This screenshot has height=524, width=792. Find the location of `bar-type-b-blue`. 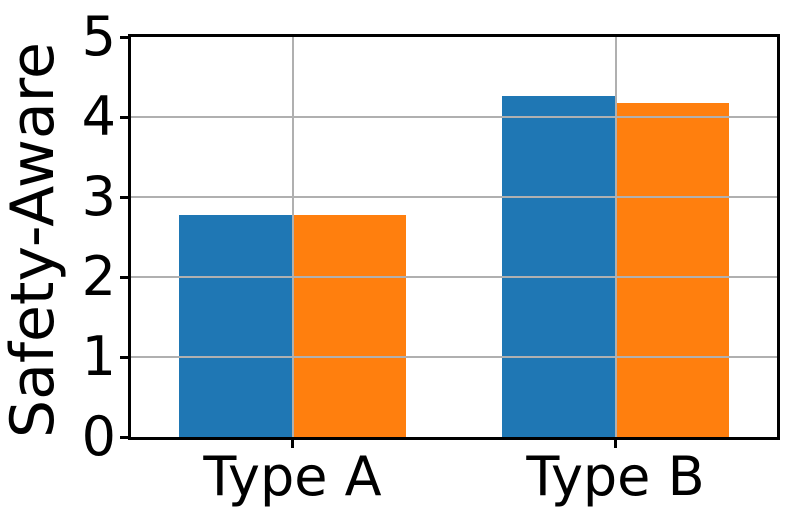

bar-type-b-blue is located at coordinates (559, 266).